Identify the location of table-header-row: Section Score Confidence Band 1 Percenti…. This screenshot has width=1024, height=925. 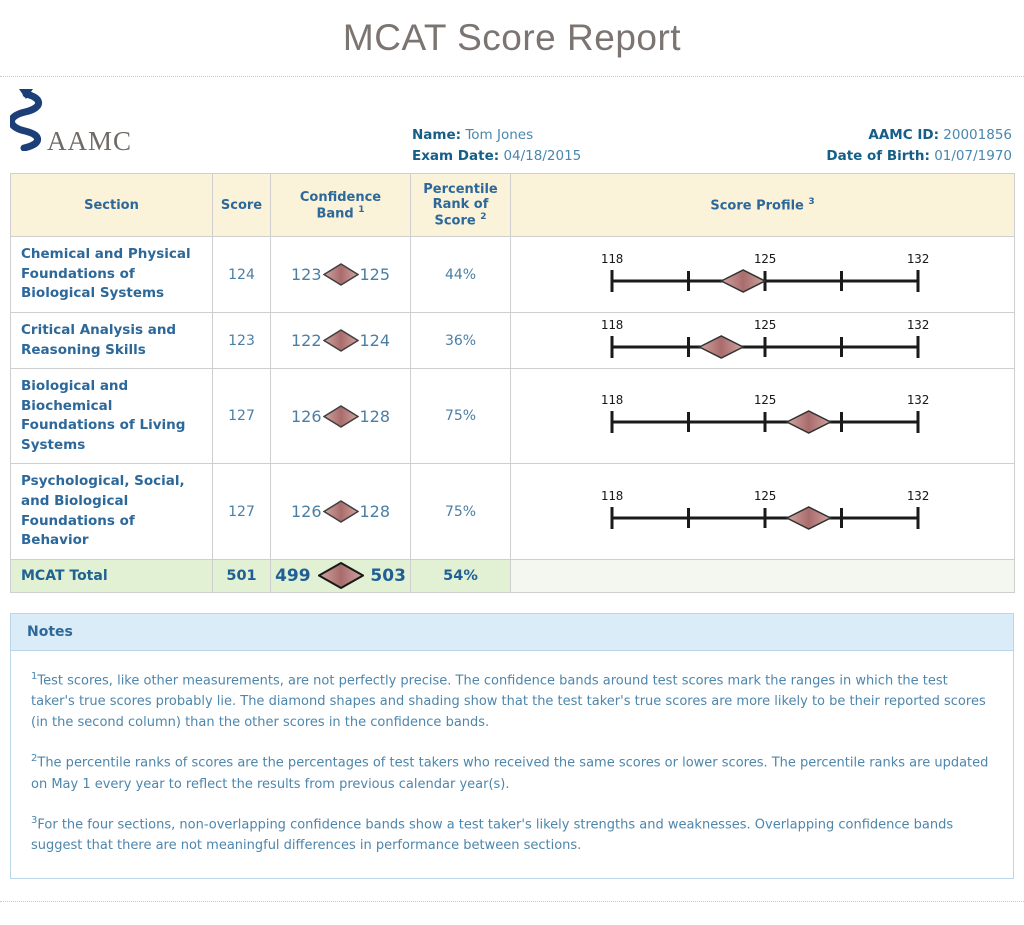
(512, 205).